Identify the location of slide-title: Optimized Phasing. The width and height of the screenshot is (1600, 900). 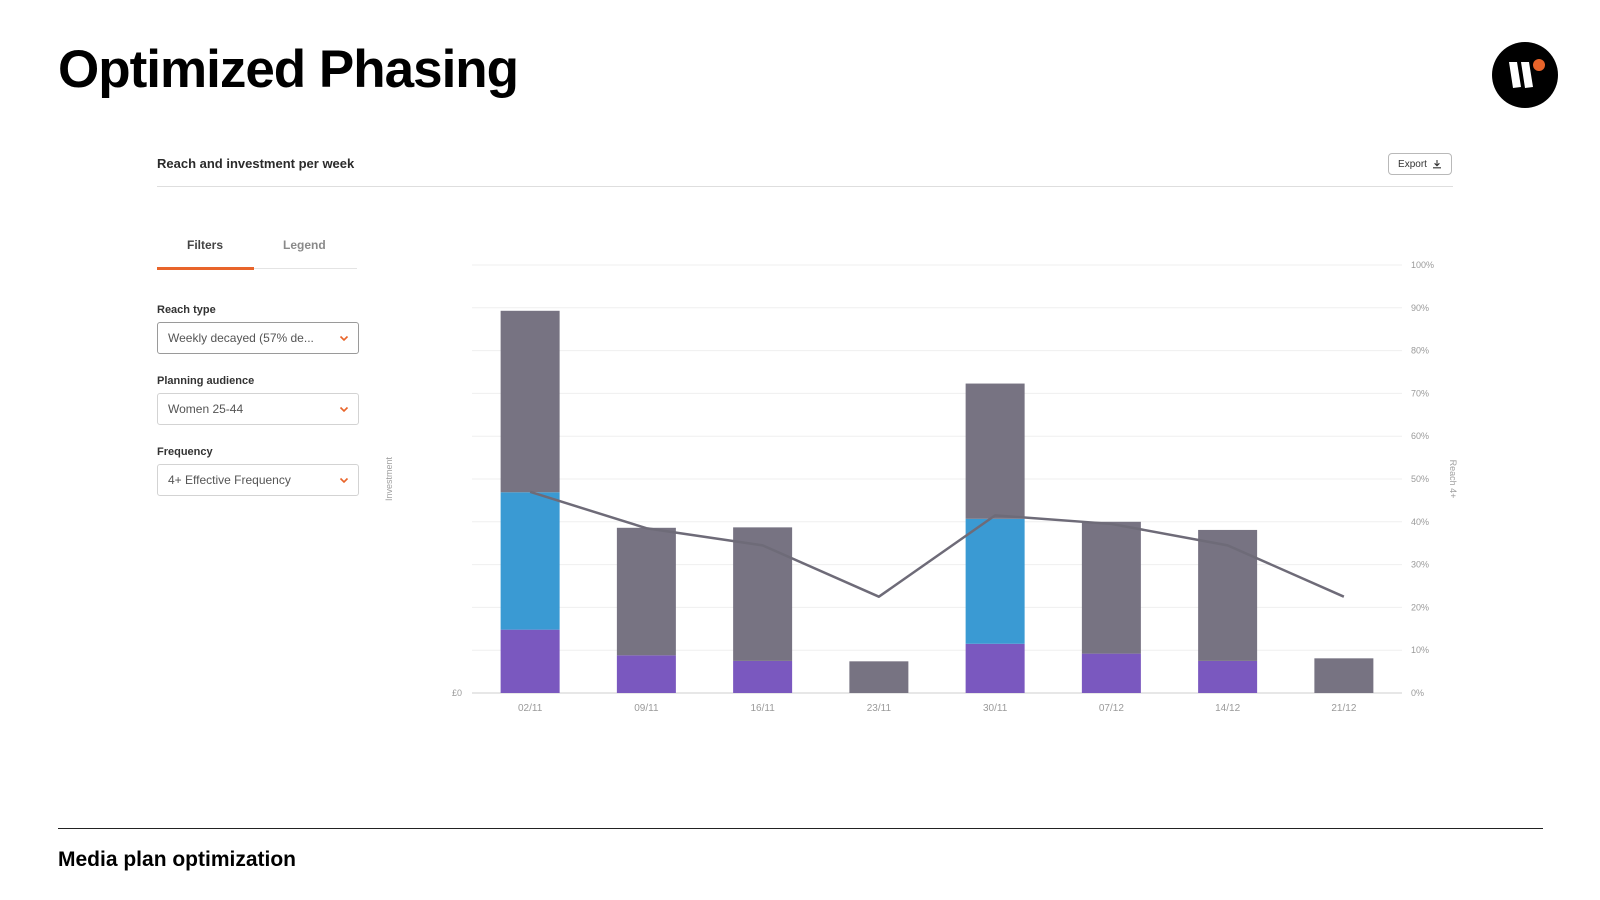
(288, 69).